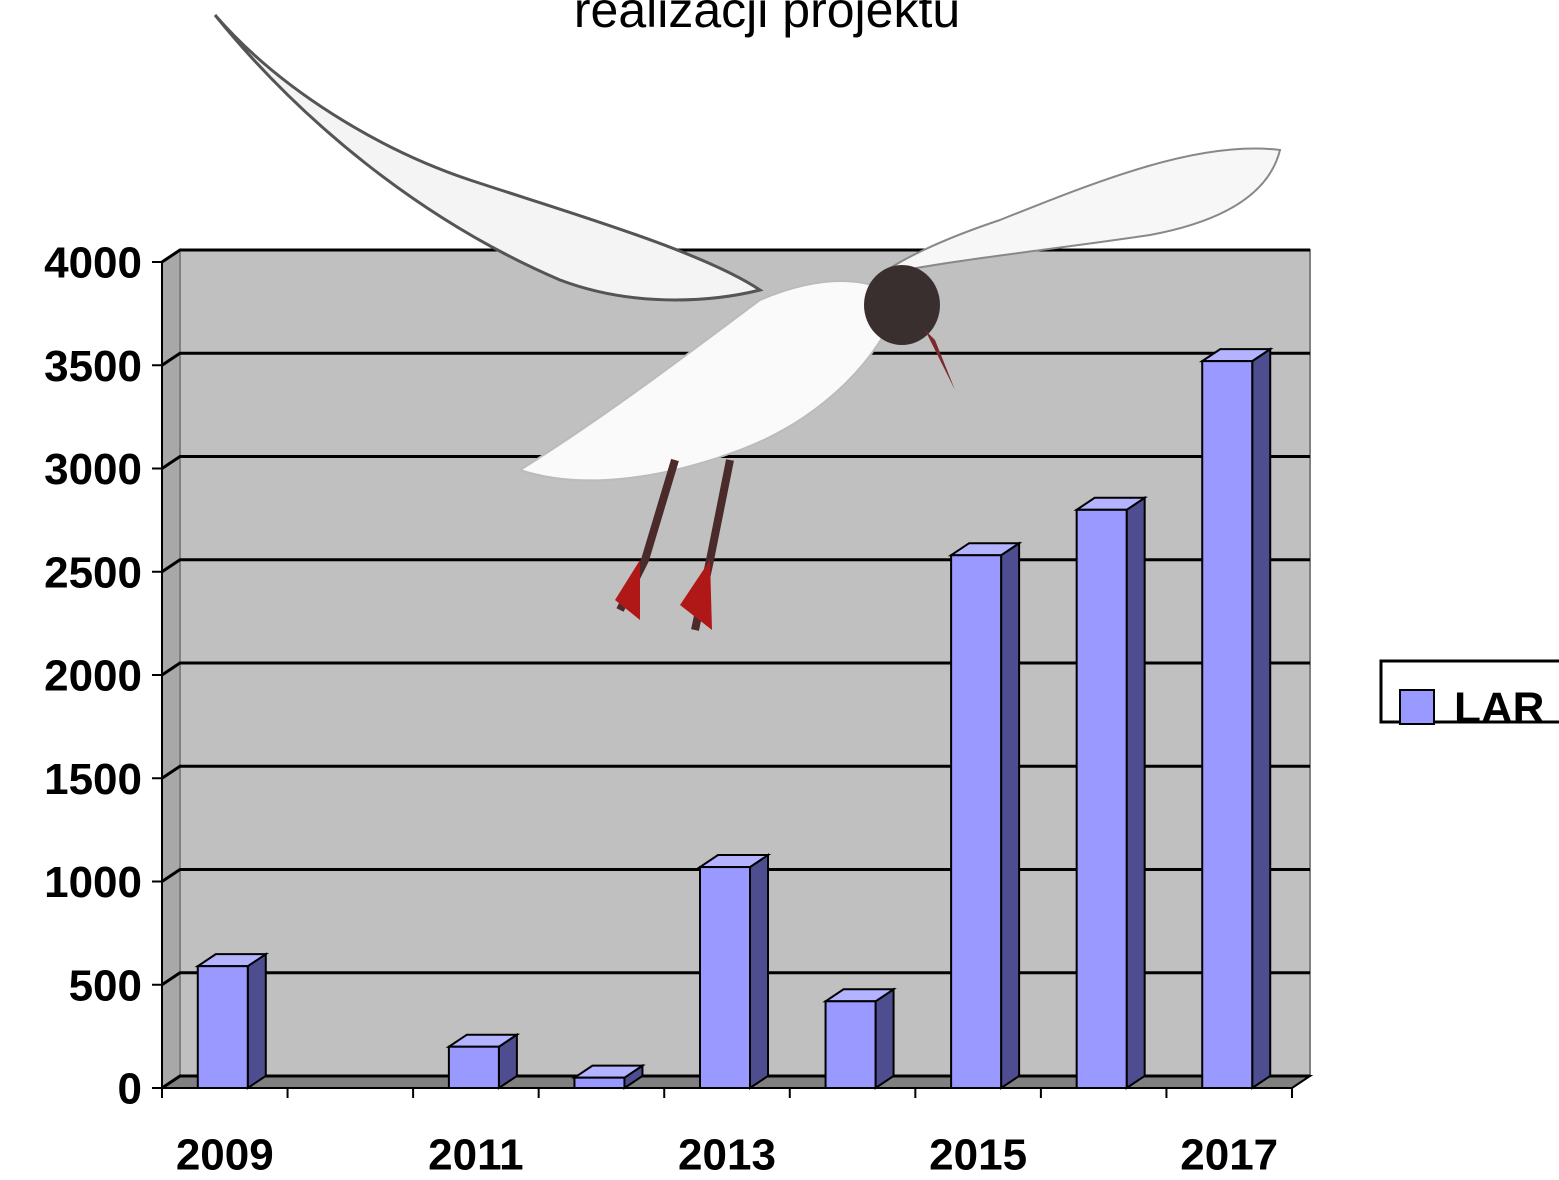 The width and height of the screenshot is (1559, 1180). I want to click on legend-label: LAR, so click(1499, 708).